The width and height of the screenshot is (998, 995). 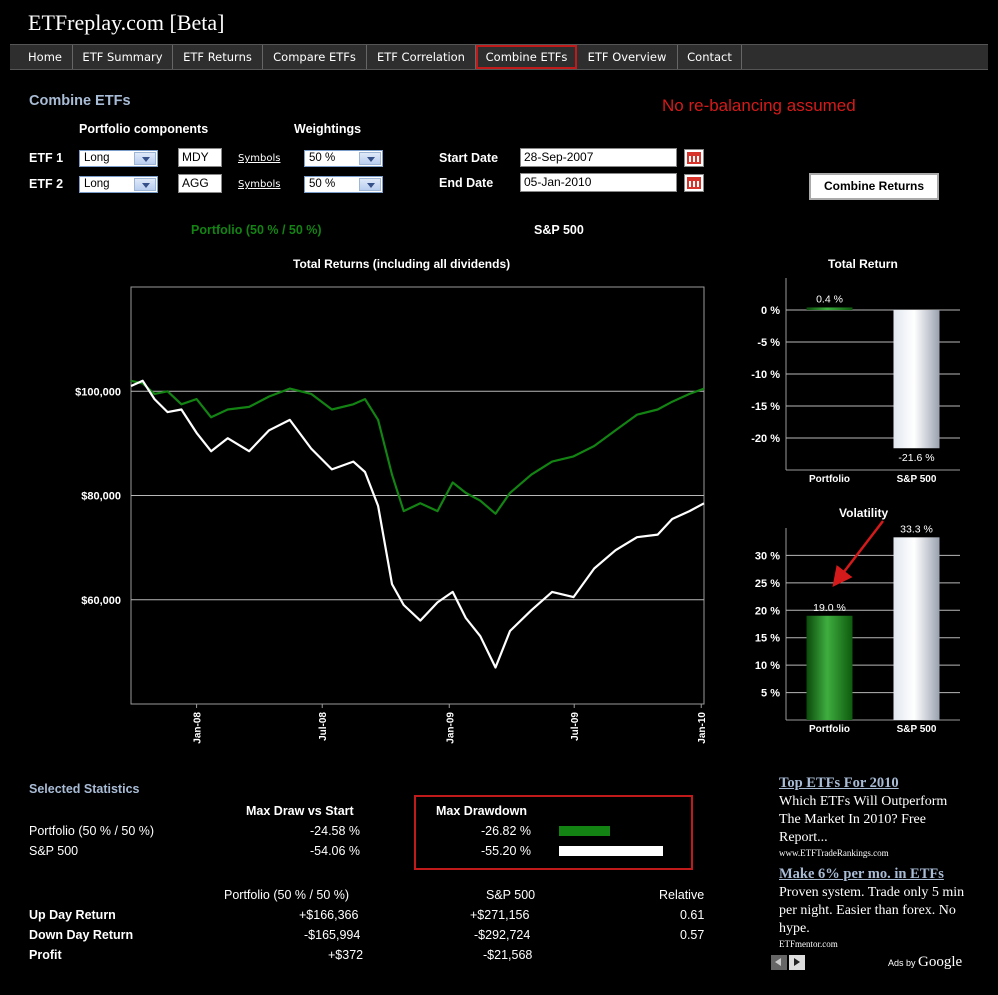 What do you see at coordinates (797, 962) in the screenshot?
I see `ads-next-button` at bounding box center [797, 962].